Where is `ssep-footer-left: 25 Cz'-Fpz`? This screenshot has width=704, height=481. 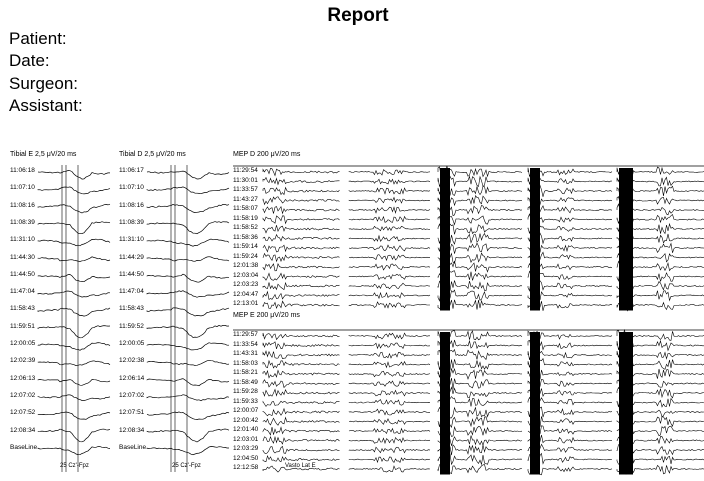
ssep-footer-left: 25 Cz'-Fpz is located at coordinates (74, 466).